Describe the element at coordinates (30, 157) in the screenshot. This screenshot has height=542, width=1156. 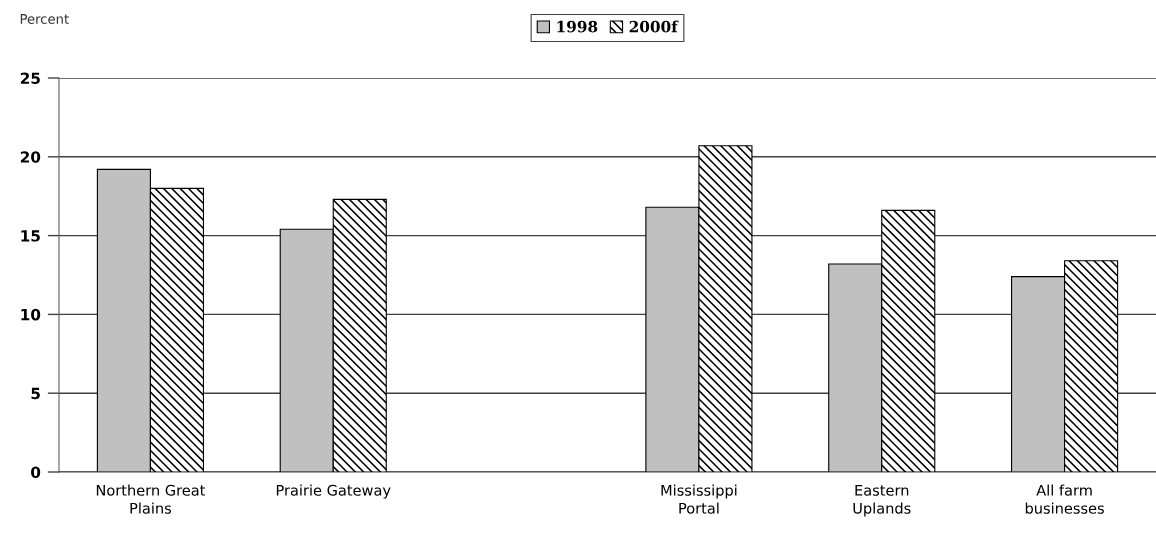
I see `y-tick-label: 20` at that location.